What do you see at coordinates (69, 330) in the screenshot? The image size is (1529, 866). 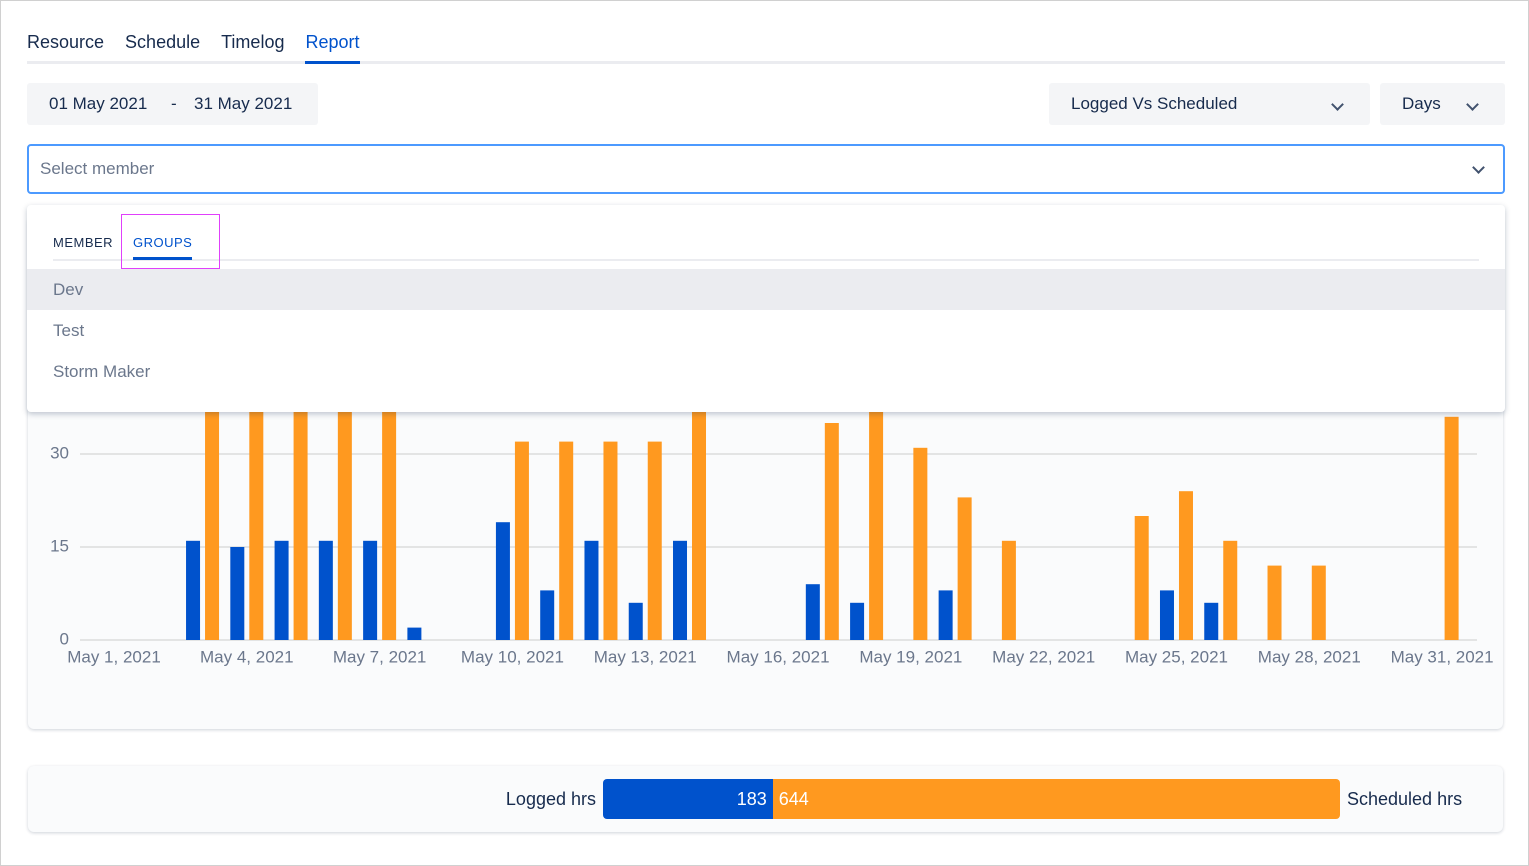 I see `dropdown-option: Test` at bounding box center [69, 330].